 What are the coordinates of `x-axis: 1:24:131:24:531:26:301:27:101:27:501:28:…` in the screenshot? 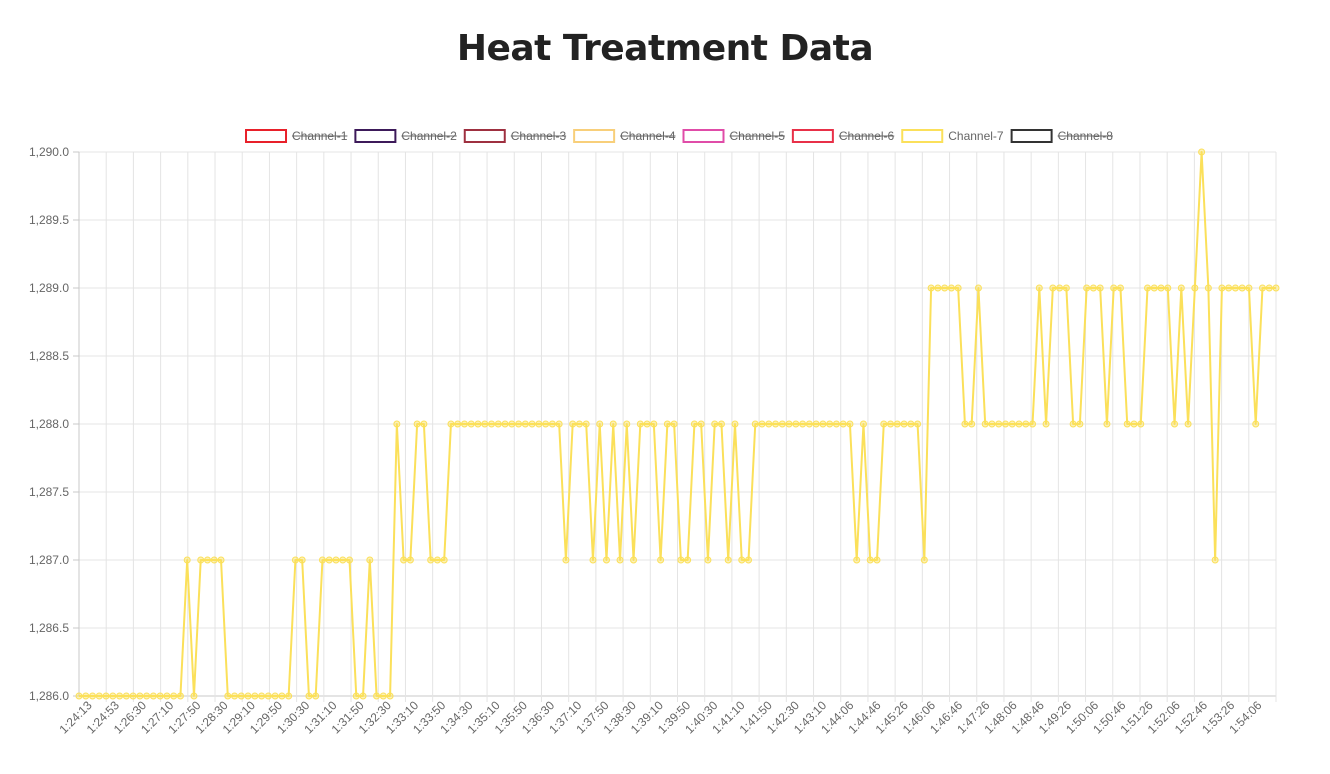 It's located at (661, 717).